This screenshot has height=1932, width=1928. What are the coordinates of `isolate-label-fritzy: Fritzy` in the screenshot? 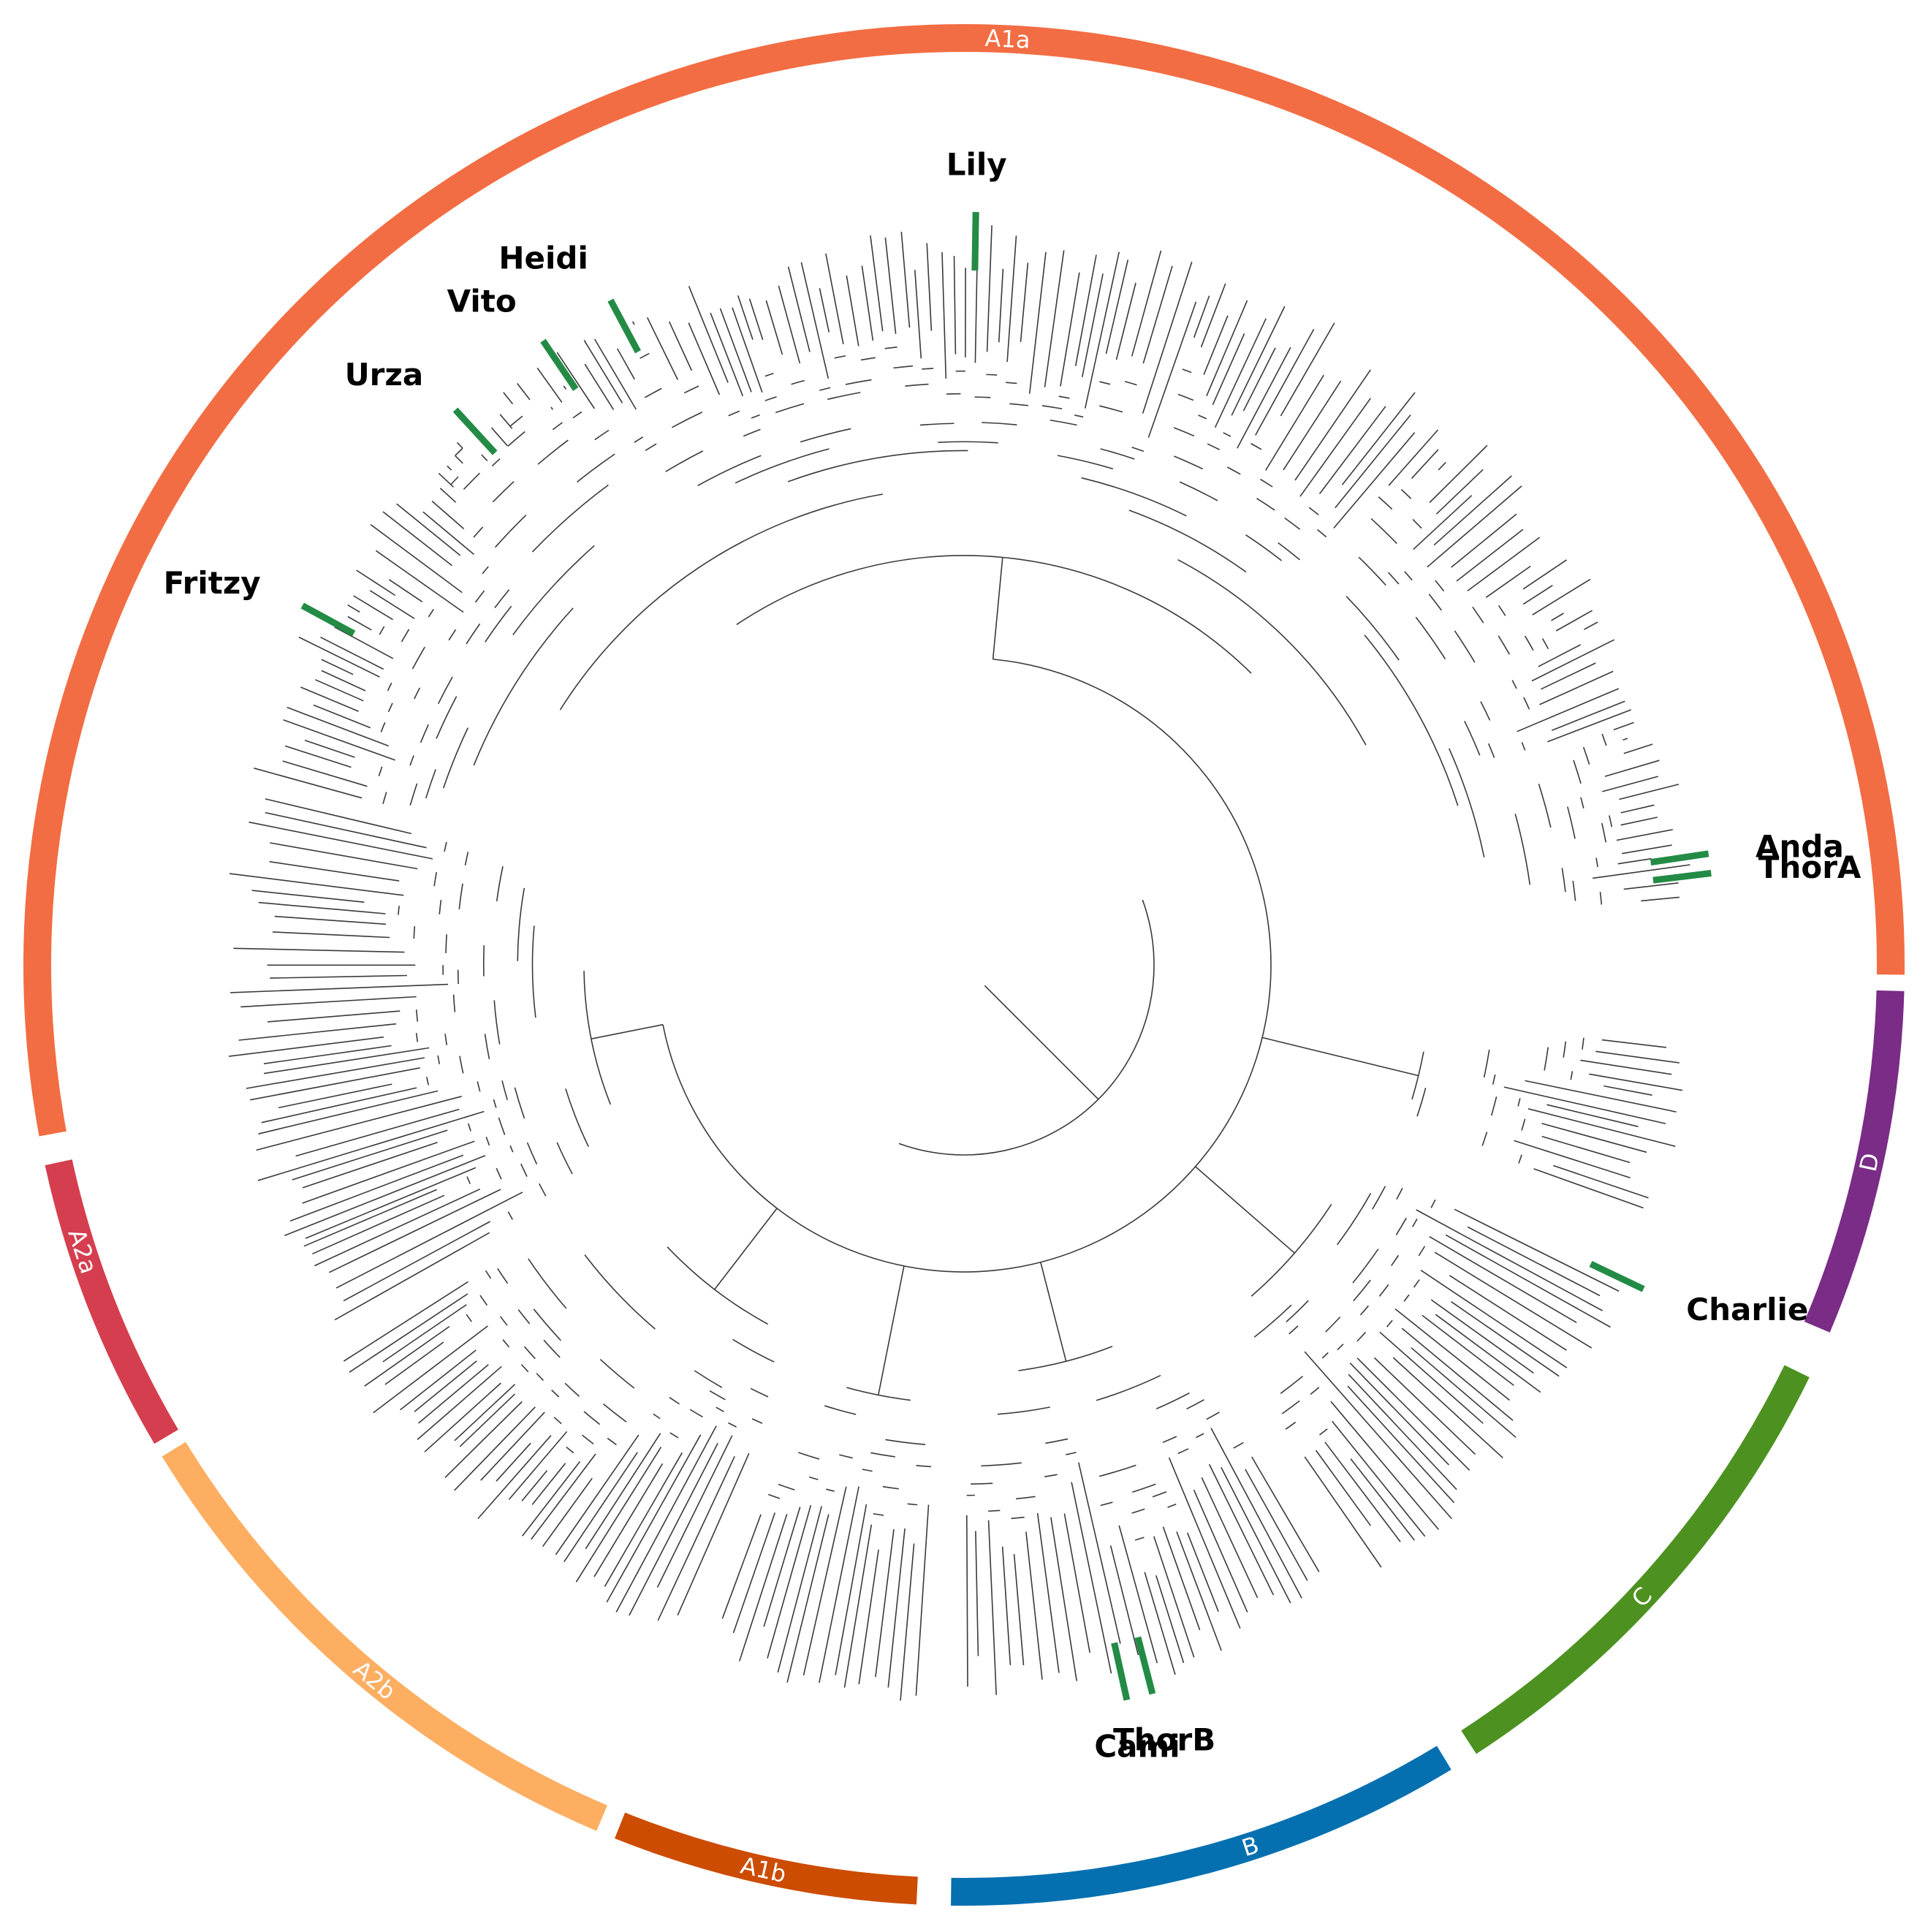 It's located at (212, 583).